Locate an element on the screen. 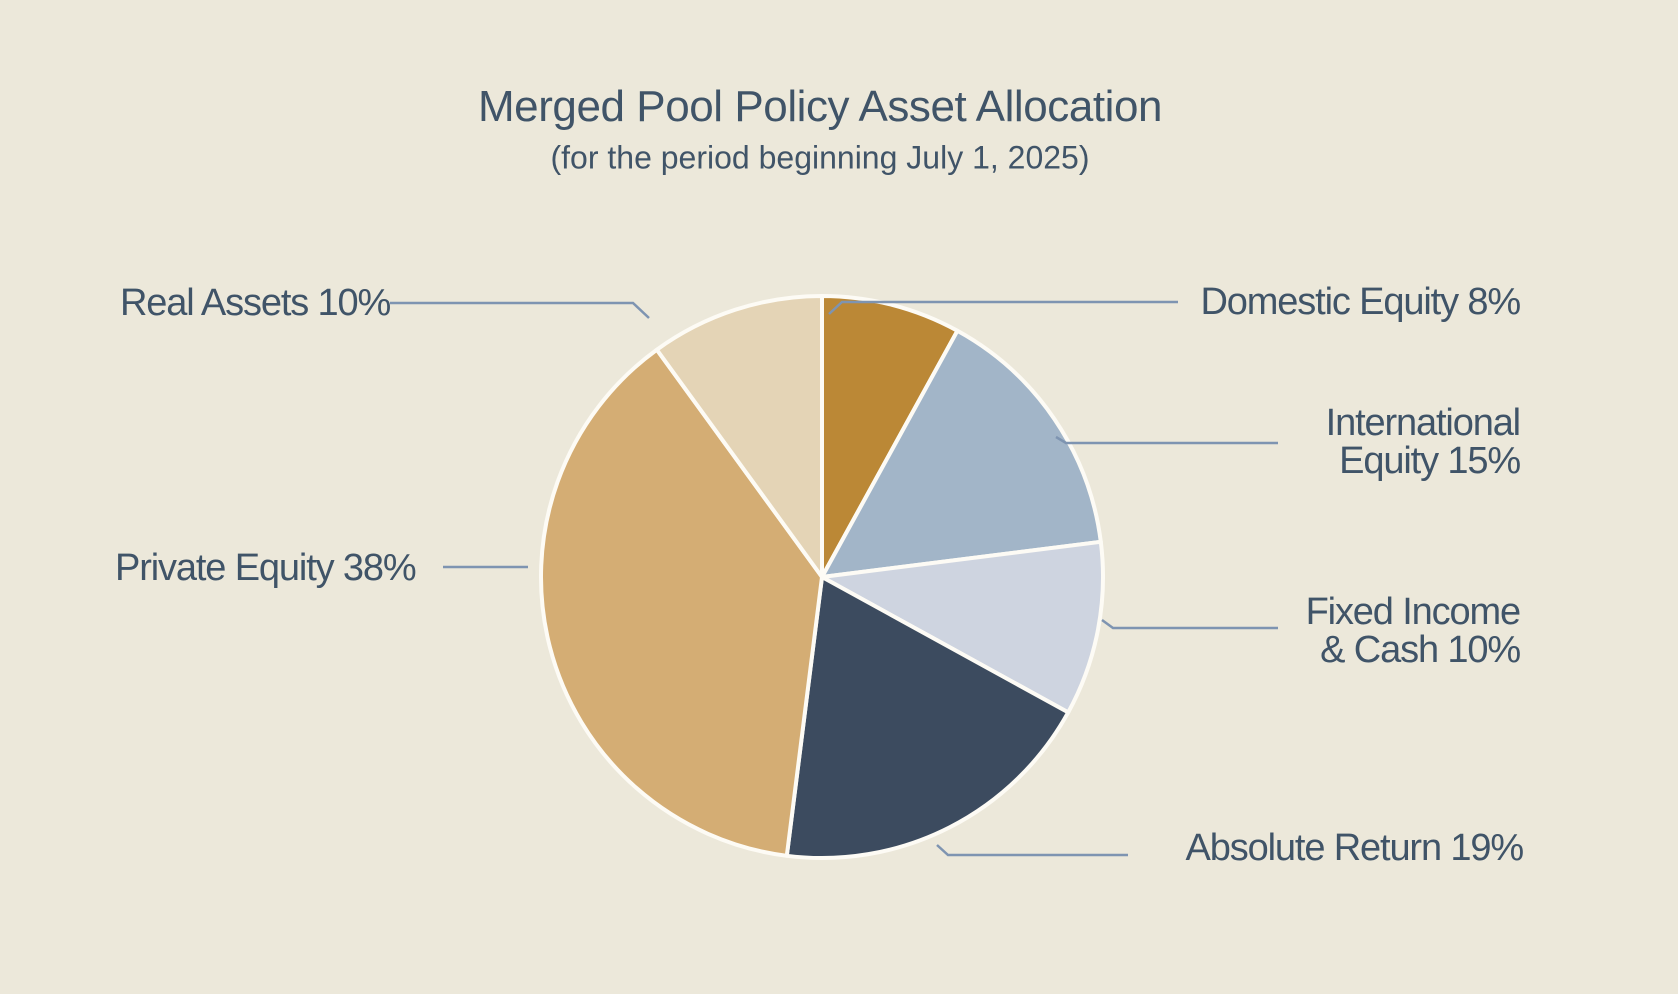 Image resolution: width=1678 pixels, height=994 pixels. leader-line-real-assets is located at coordinates (520, 310).